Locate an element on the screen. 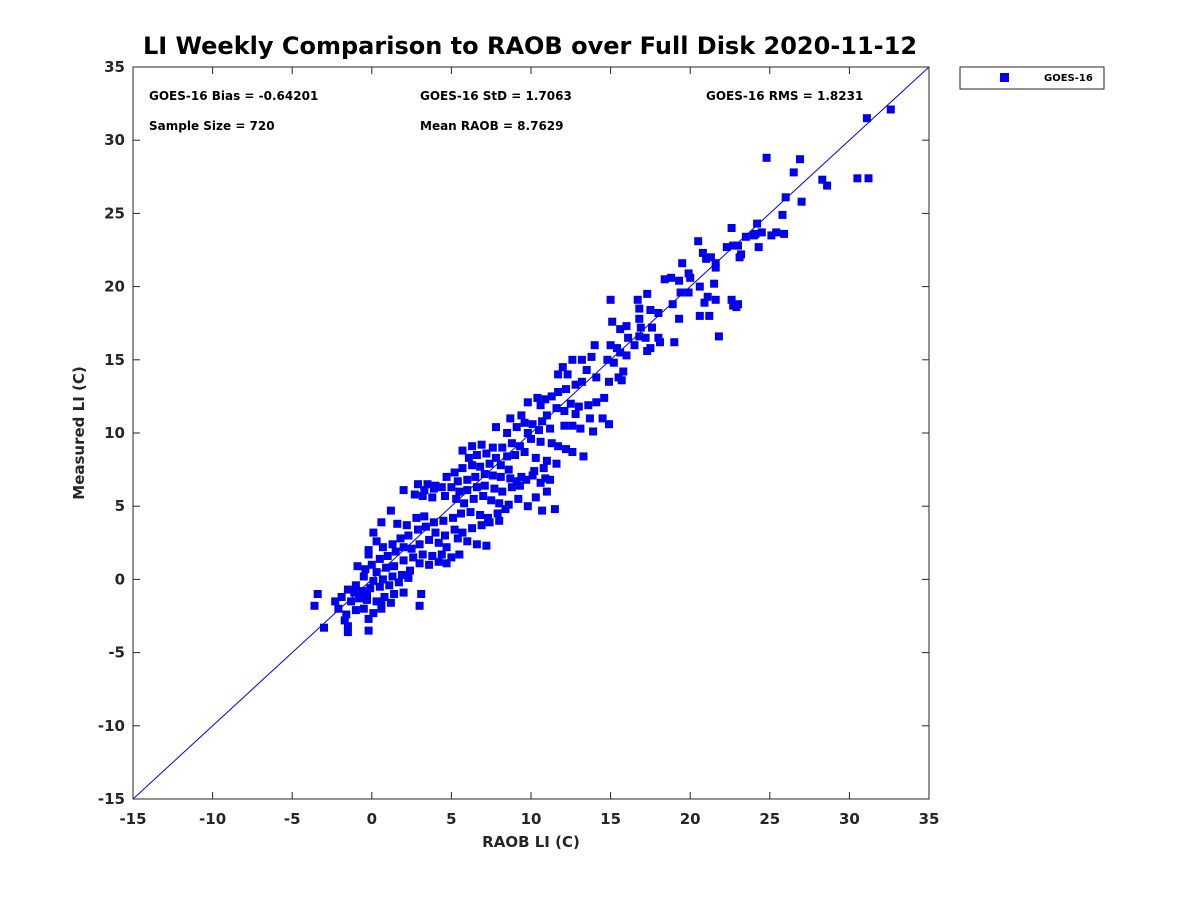  x-tick-label: -5 is located at coordinates (292, 819).